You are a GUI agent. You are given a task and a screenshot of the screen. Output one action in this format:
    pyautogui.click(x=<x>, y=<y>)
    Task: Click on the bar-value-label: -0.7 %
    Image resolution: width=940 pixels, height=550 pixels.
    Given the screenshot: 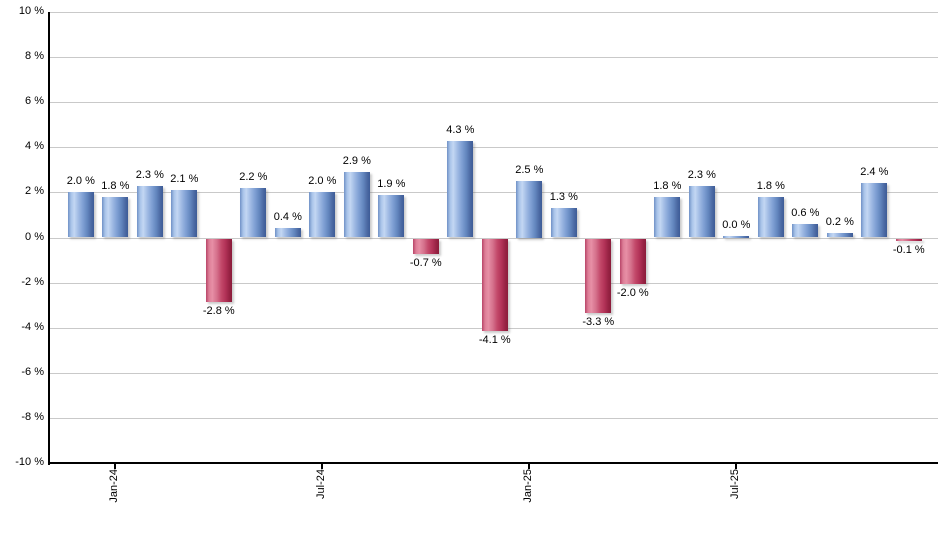 What is the action you would take?
    pyautogui.click(x=425, y=263)
    